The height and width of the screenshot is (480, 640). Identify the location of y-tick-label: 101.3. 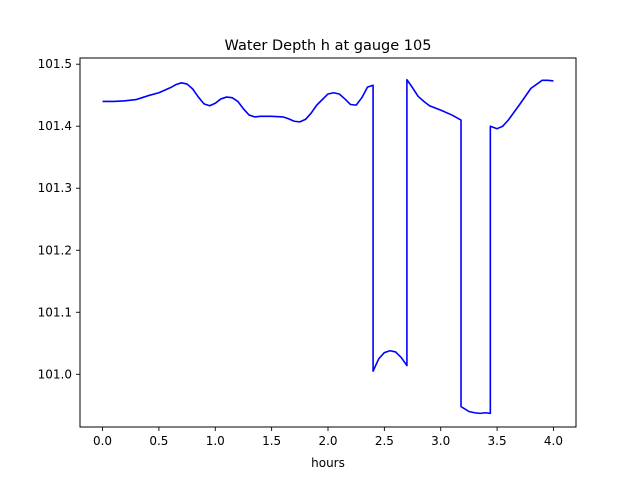
(55, 188).